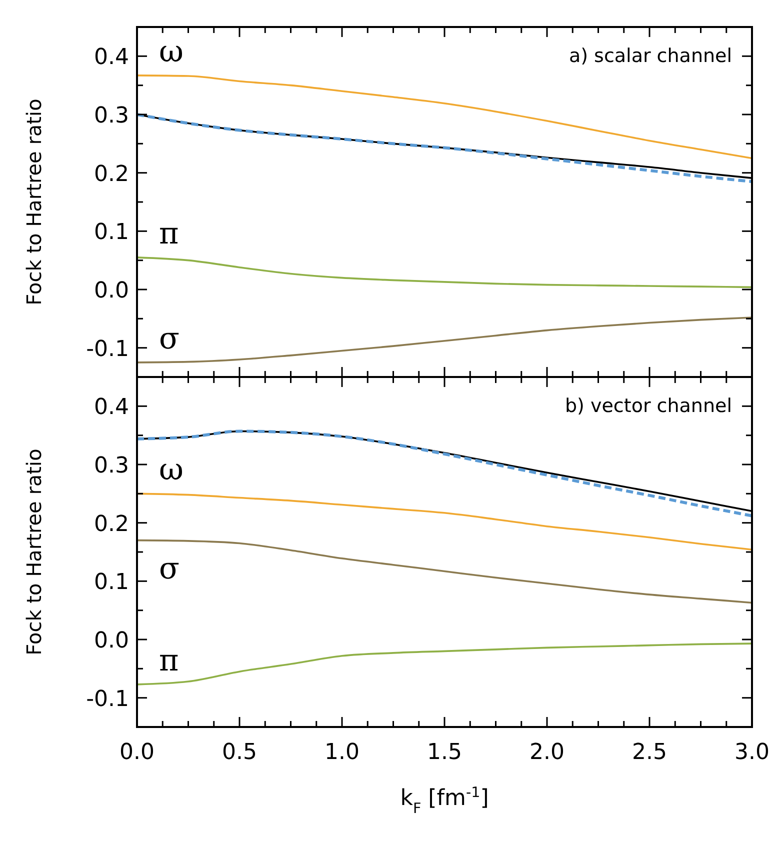 This screenshot has height=841, width=784. What do you see at coordinates (137, 752) in the screenshot?
I see `x-tick-label: 0.0` at bounding box center [137, 752].